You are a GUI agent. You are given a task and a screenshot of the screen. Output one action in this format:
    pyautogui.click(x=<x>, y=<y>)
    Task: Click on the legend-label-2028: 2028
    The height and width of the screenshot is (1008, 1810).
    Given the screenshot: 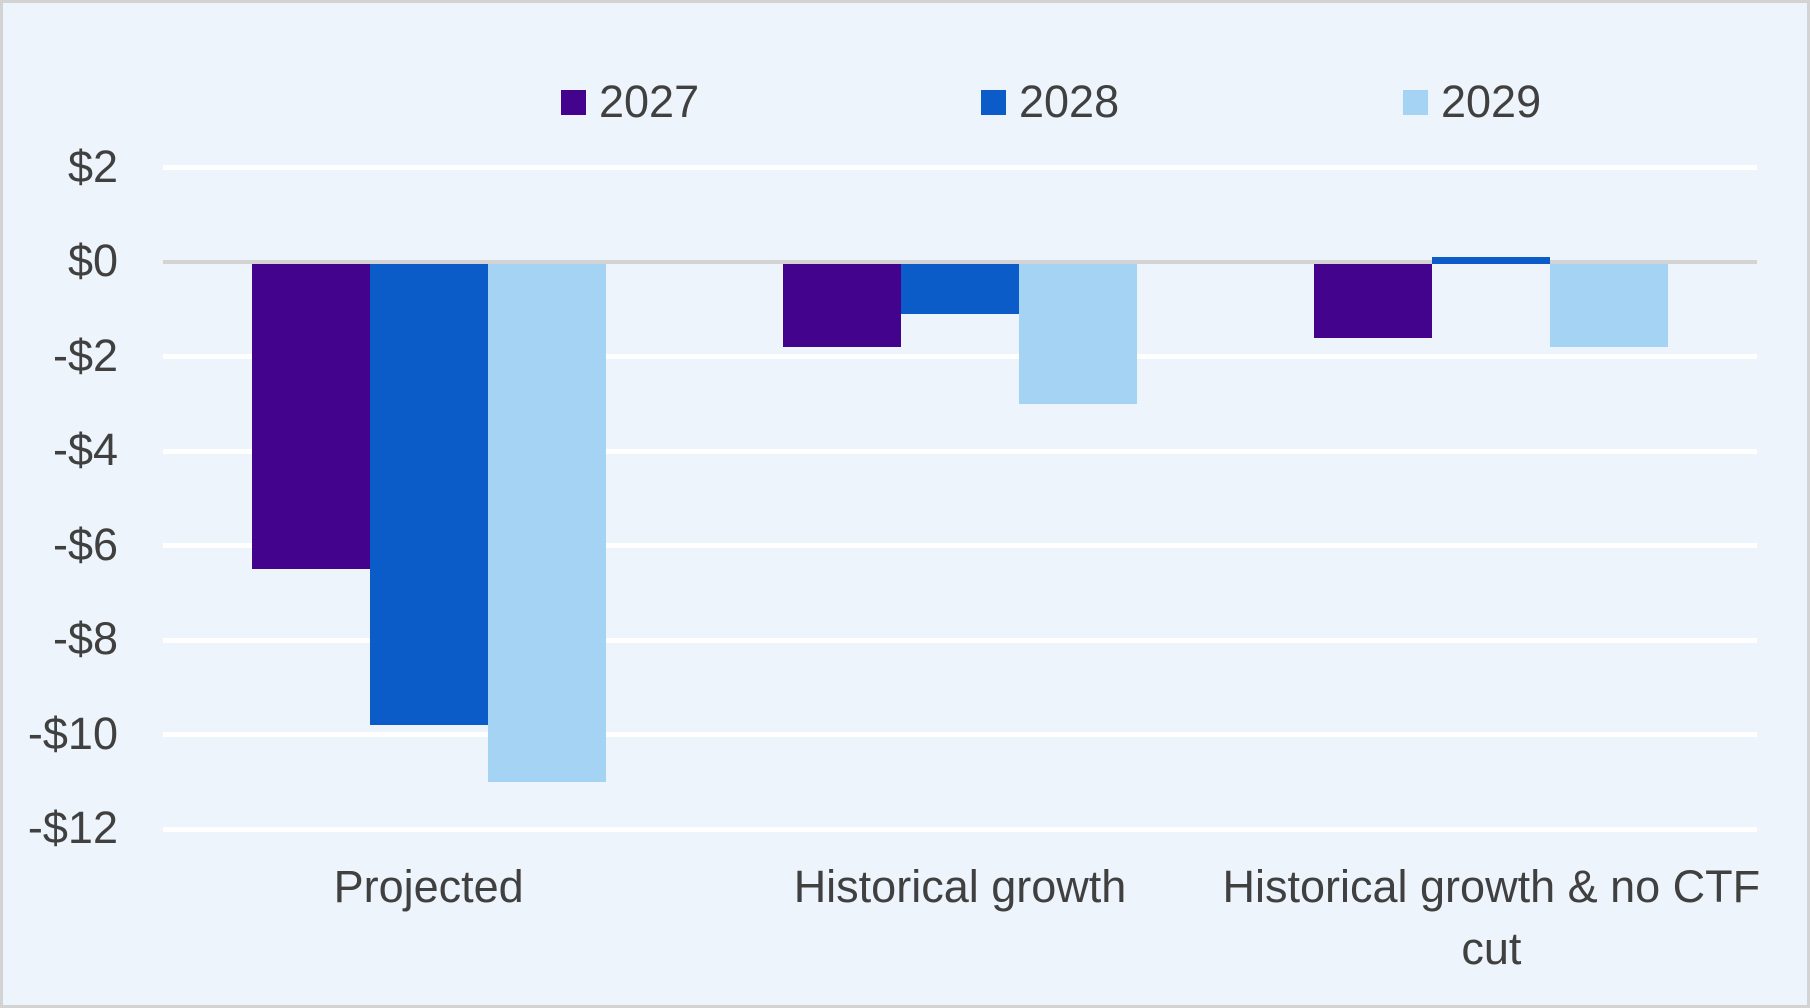 What is the action you would take?
    pyautogui.click(x=1069, y=101)
    